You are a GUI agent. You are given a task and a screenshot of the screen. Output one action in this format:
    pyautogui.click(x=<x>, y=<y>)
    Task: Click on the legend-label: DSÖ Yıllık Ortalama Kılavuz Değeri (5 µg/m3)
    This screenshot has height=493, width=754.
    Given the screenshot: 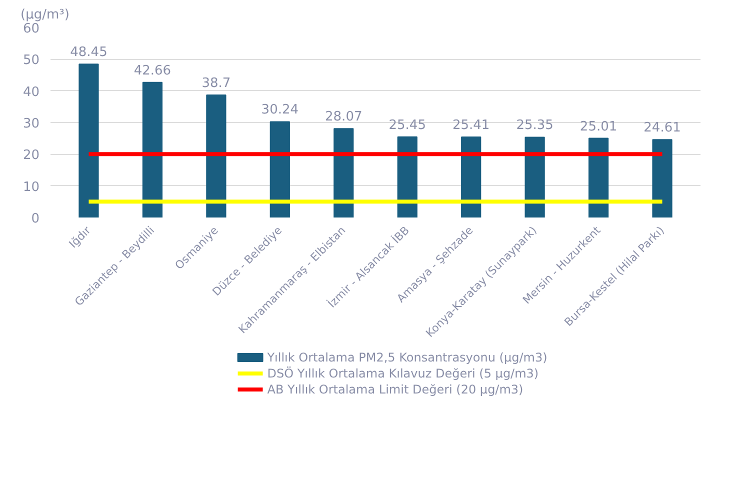 What is the action you would take?
    pyautogui.click(x=403, y=373)
    